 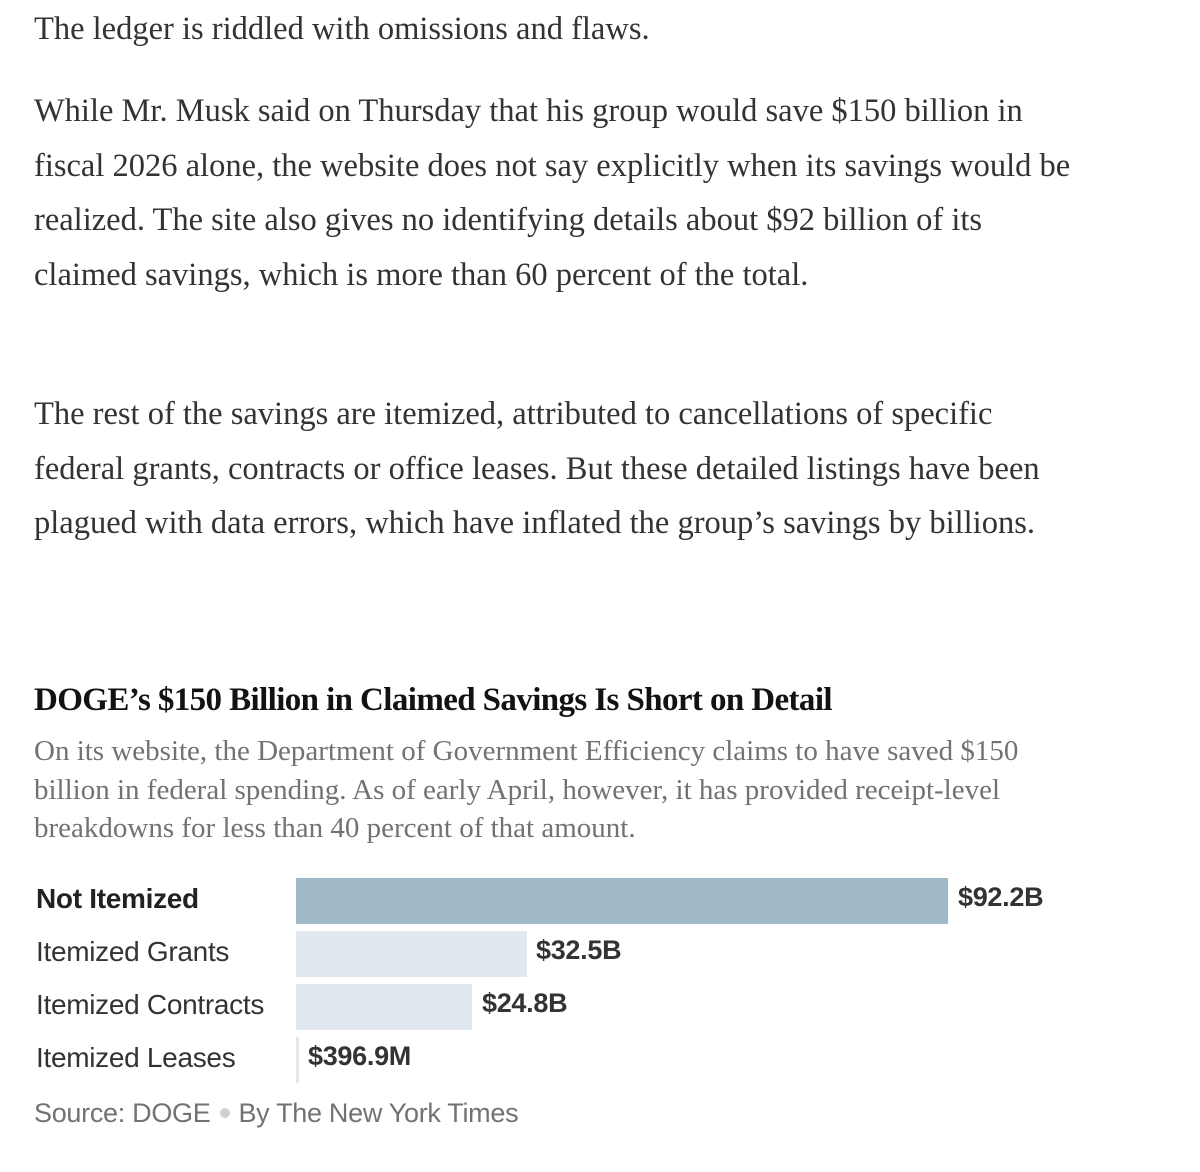 I want to click on bar-itemized-contracts, so click(x=384, y=1007).